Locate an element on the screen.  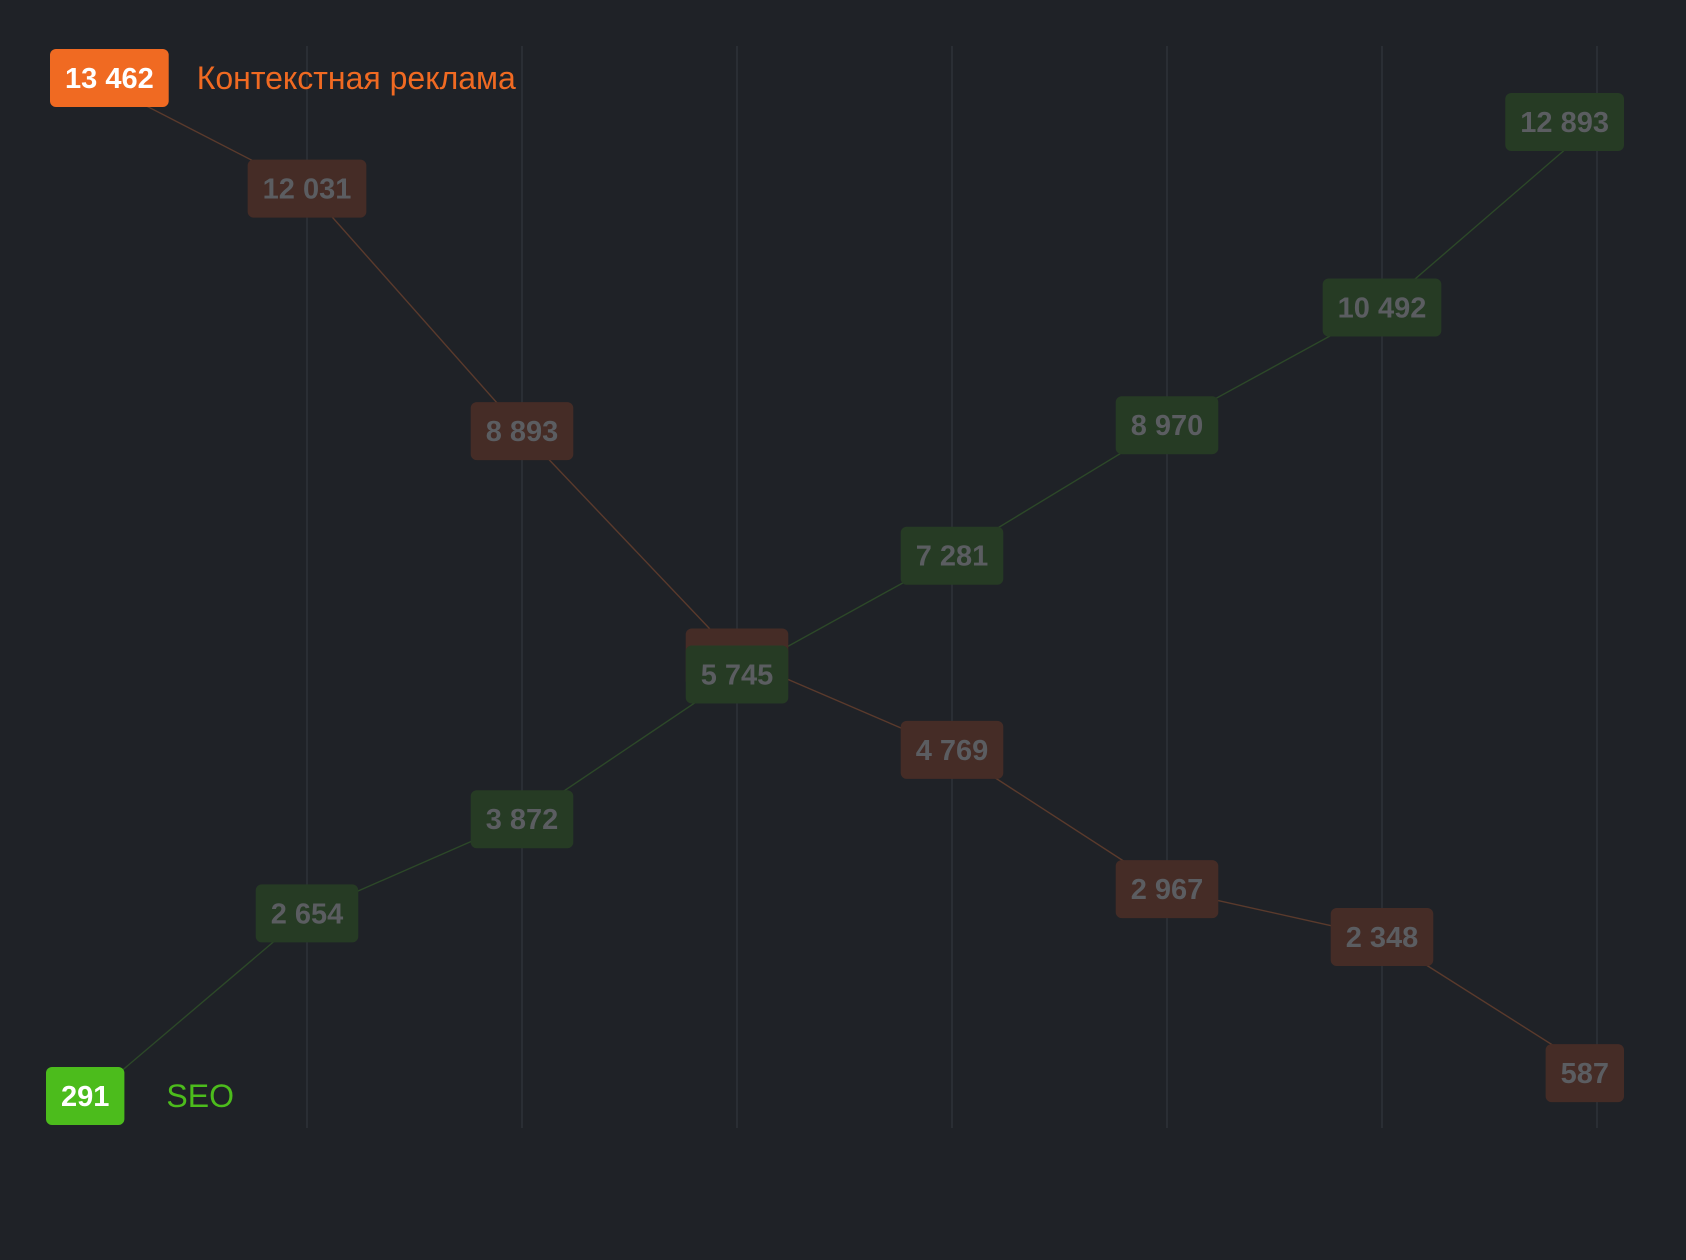
data-label-text: 587 is located at coordinates (1585, 1074).